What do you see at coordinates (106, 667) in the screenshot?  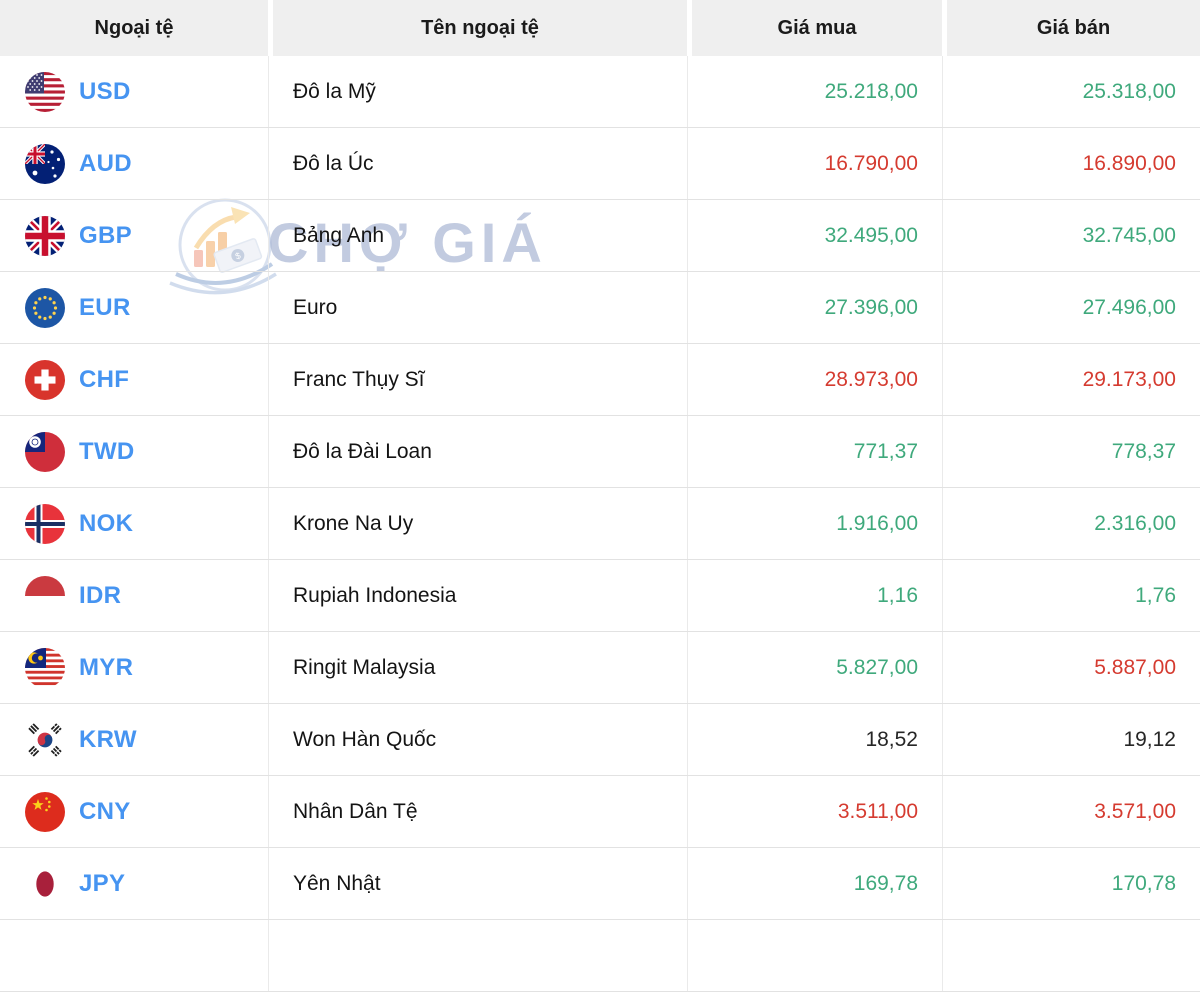 I see `currency-code-link: MYR` at bounding box center [106, 667].